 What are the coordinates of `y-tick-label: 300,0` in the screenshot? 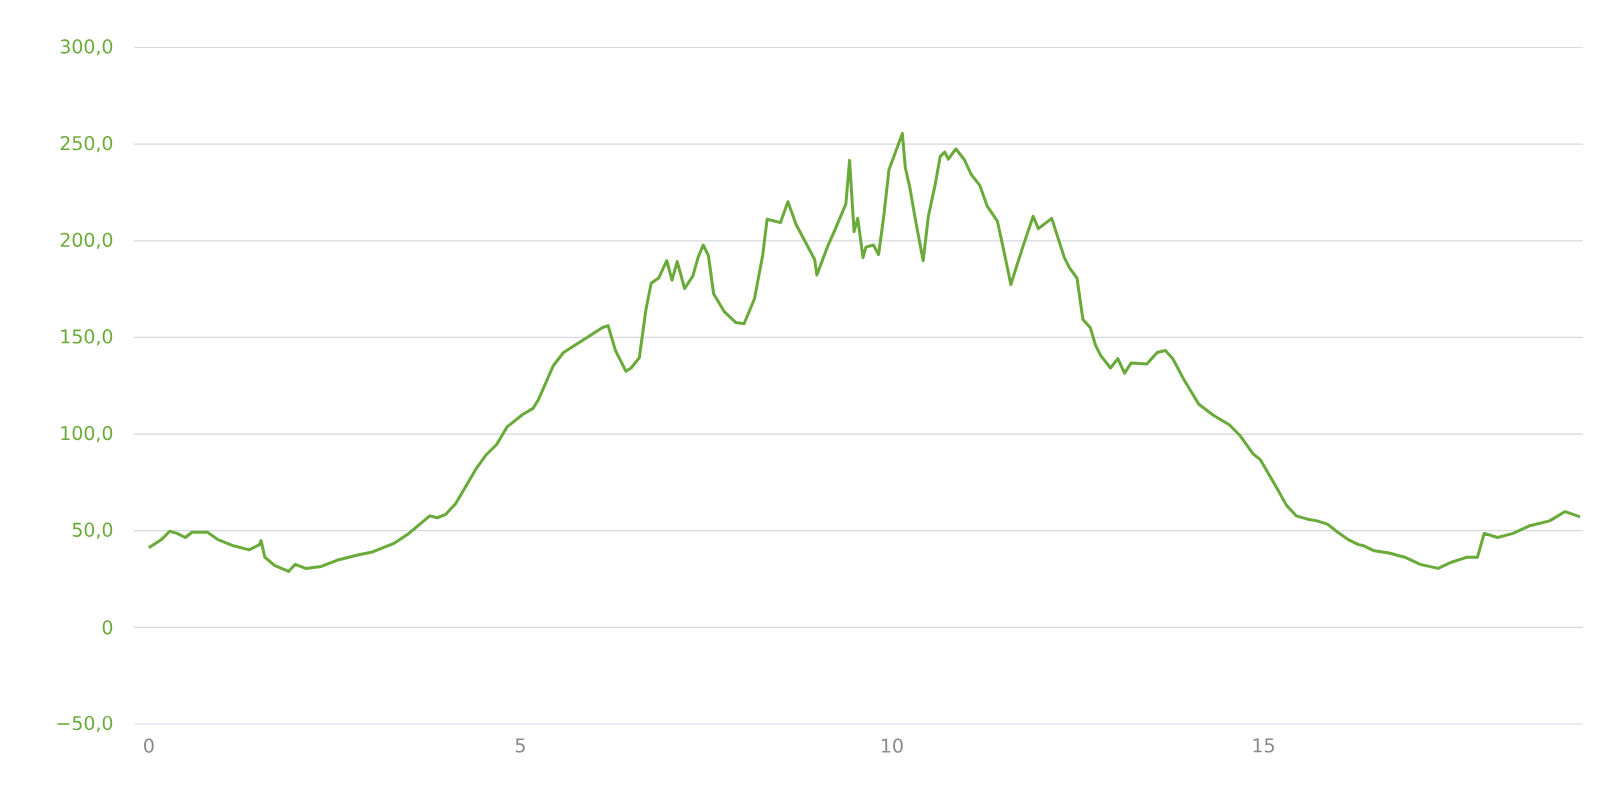 It's located at (86, 47).